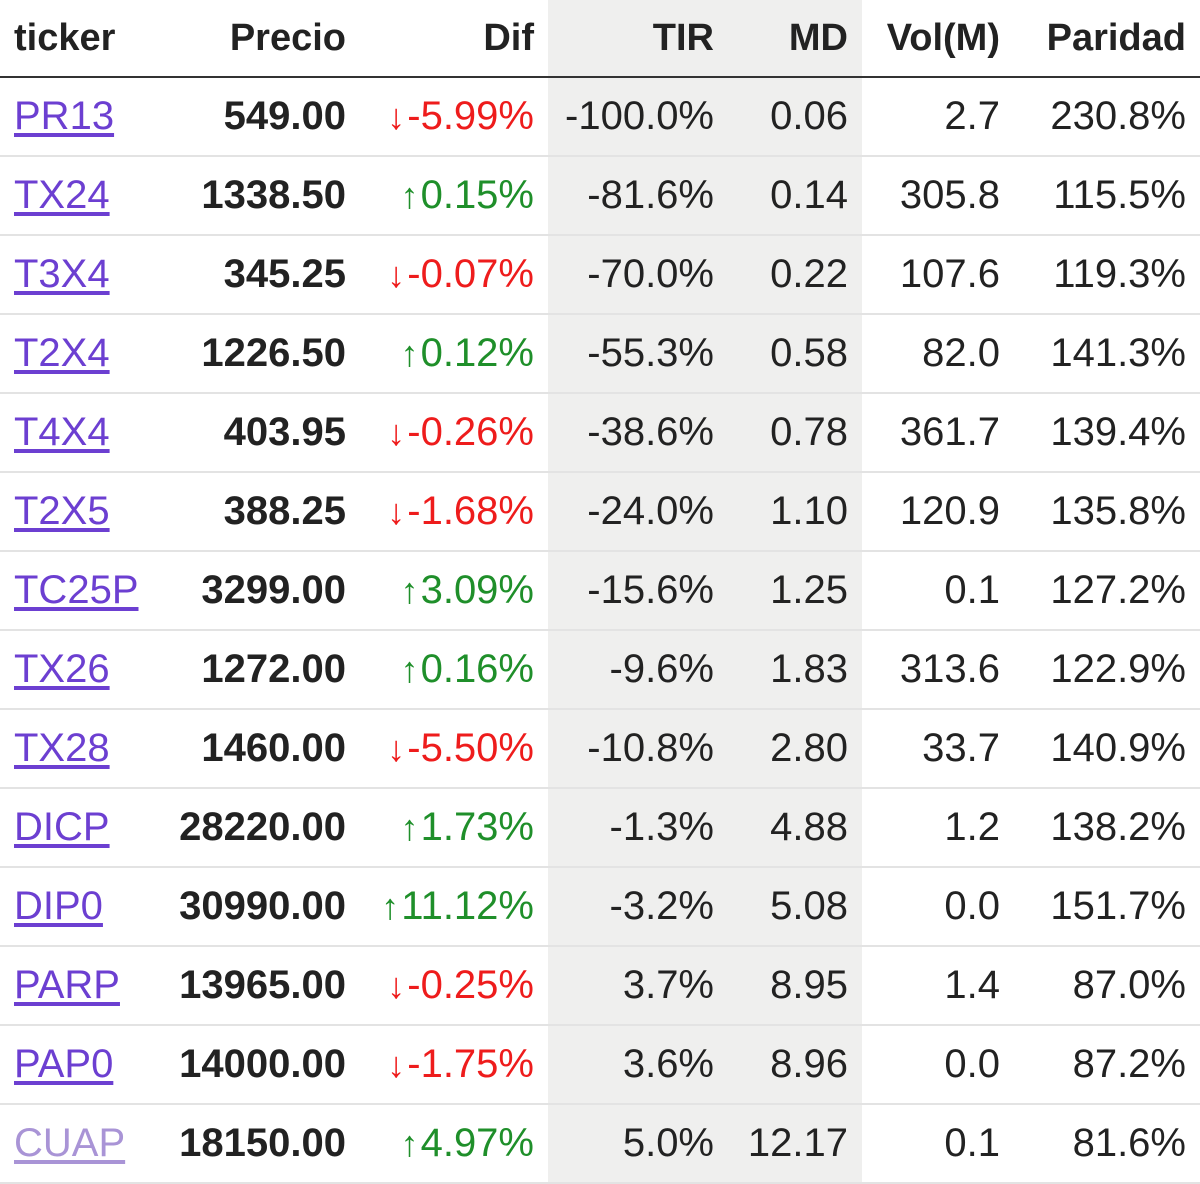  I want to click on ticker-cell: TX28, so click(75, 749).